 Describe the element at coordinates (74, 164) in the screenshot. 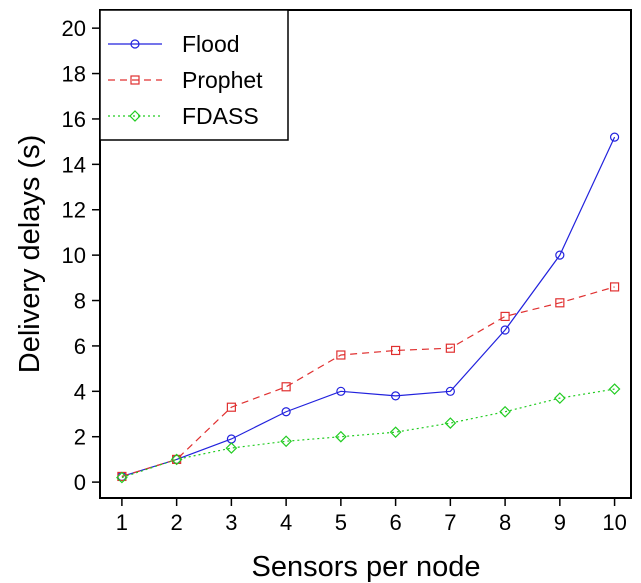

I see `y-tick-label: 14` at that location.